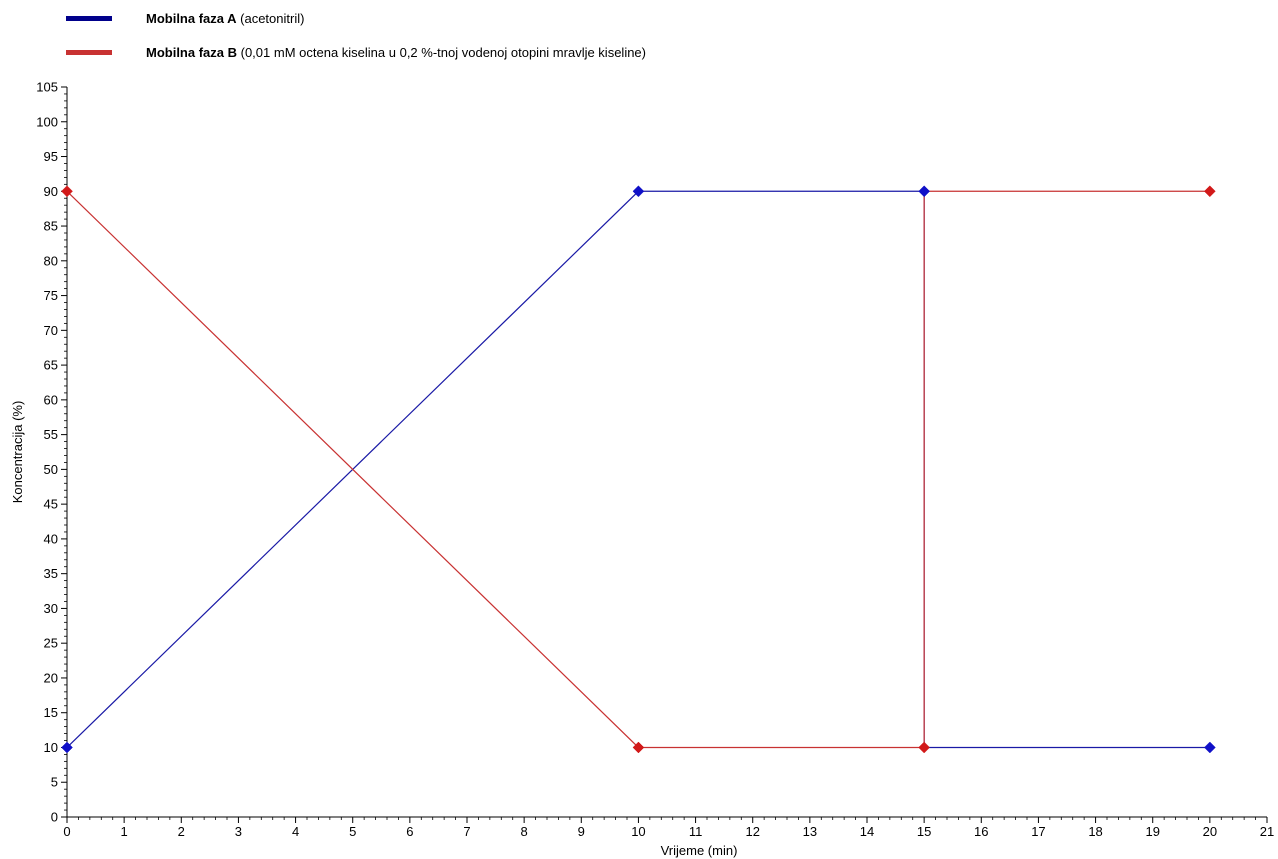 The height and width of the screenshot is (859, 1278). Describe the element at coordinates (51, 156) in the screenshot. I see `y-tick-label: 95` at that location.